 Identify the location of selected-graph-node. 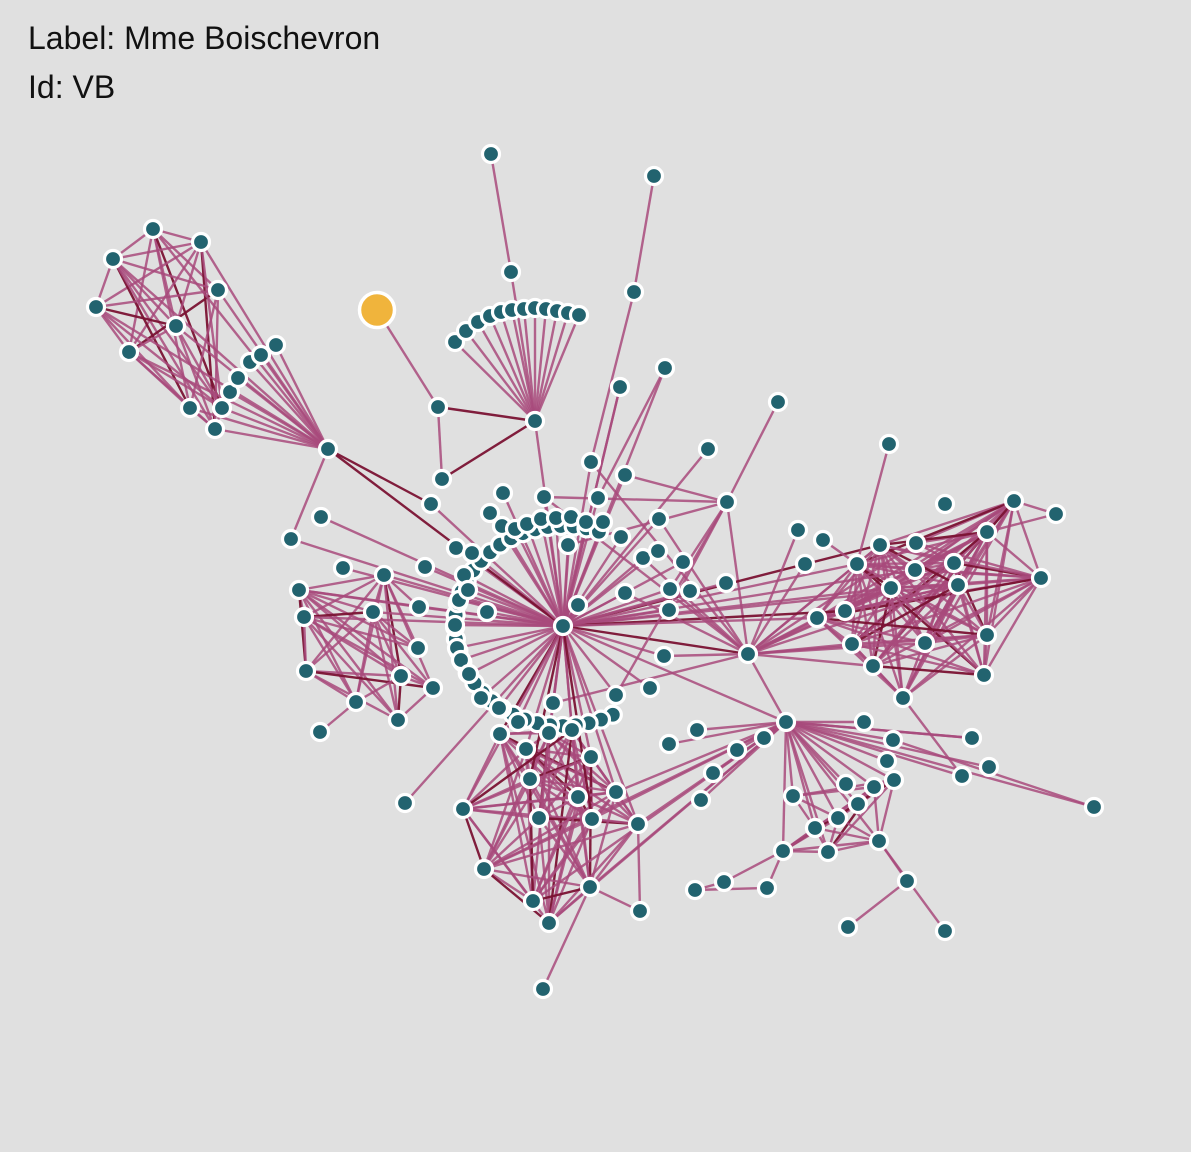
(377, 310).